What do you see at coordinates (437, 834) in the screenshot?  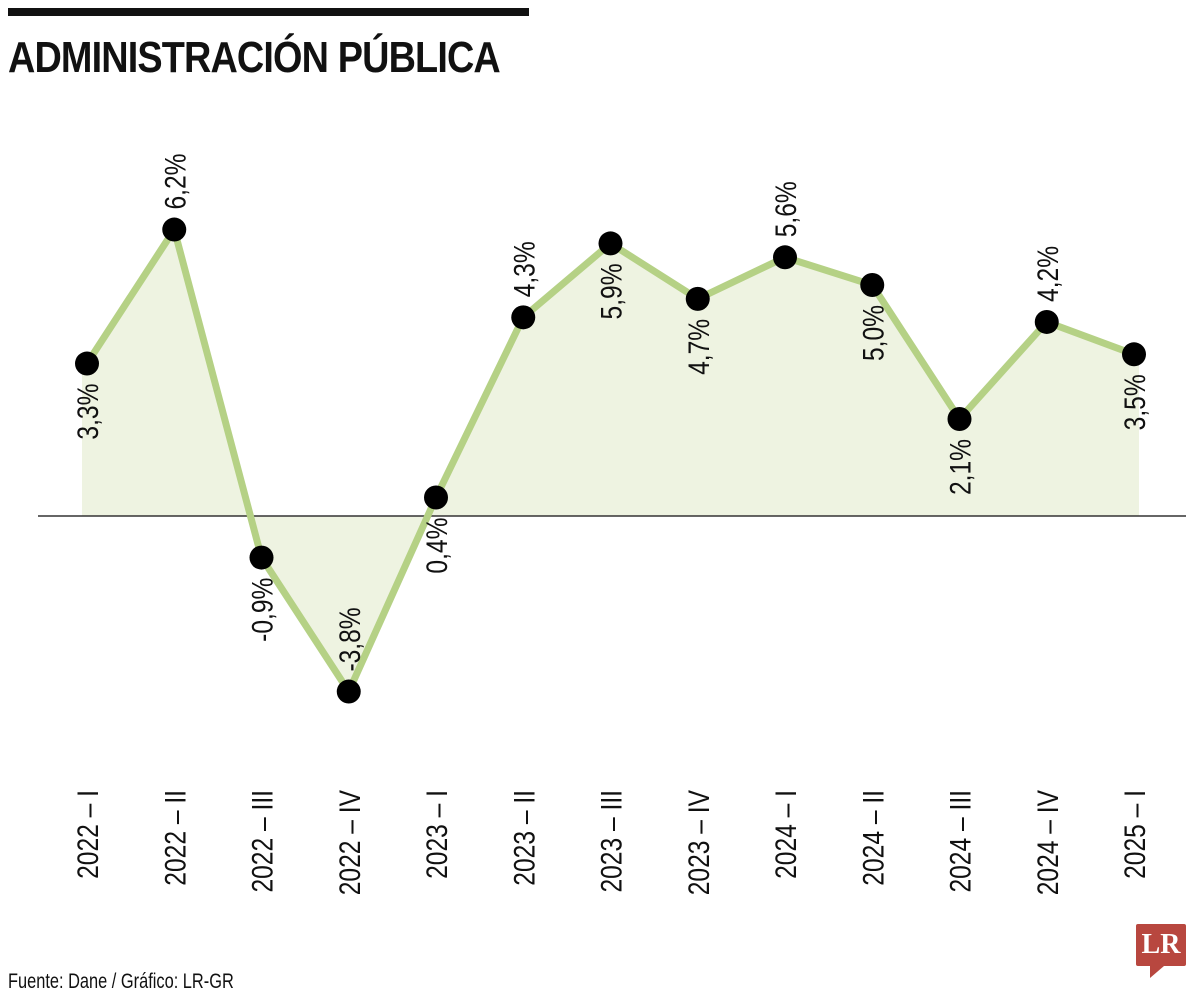 I see `category-label: 2023 – I` at bounding box center [437, 834].